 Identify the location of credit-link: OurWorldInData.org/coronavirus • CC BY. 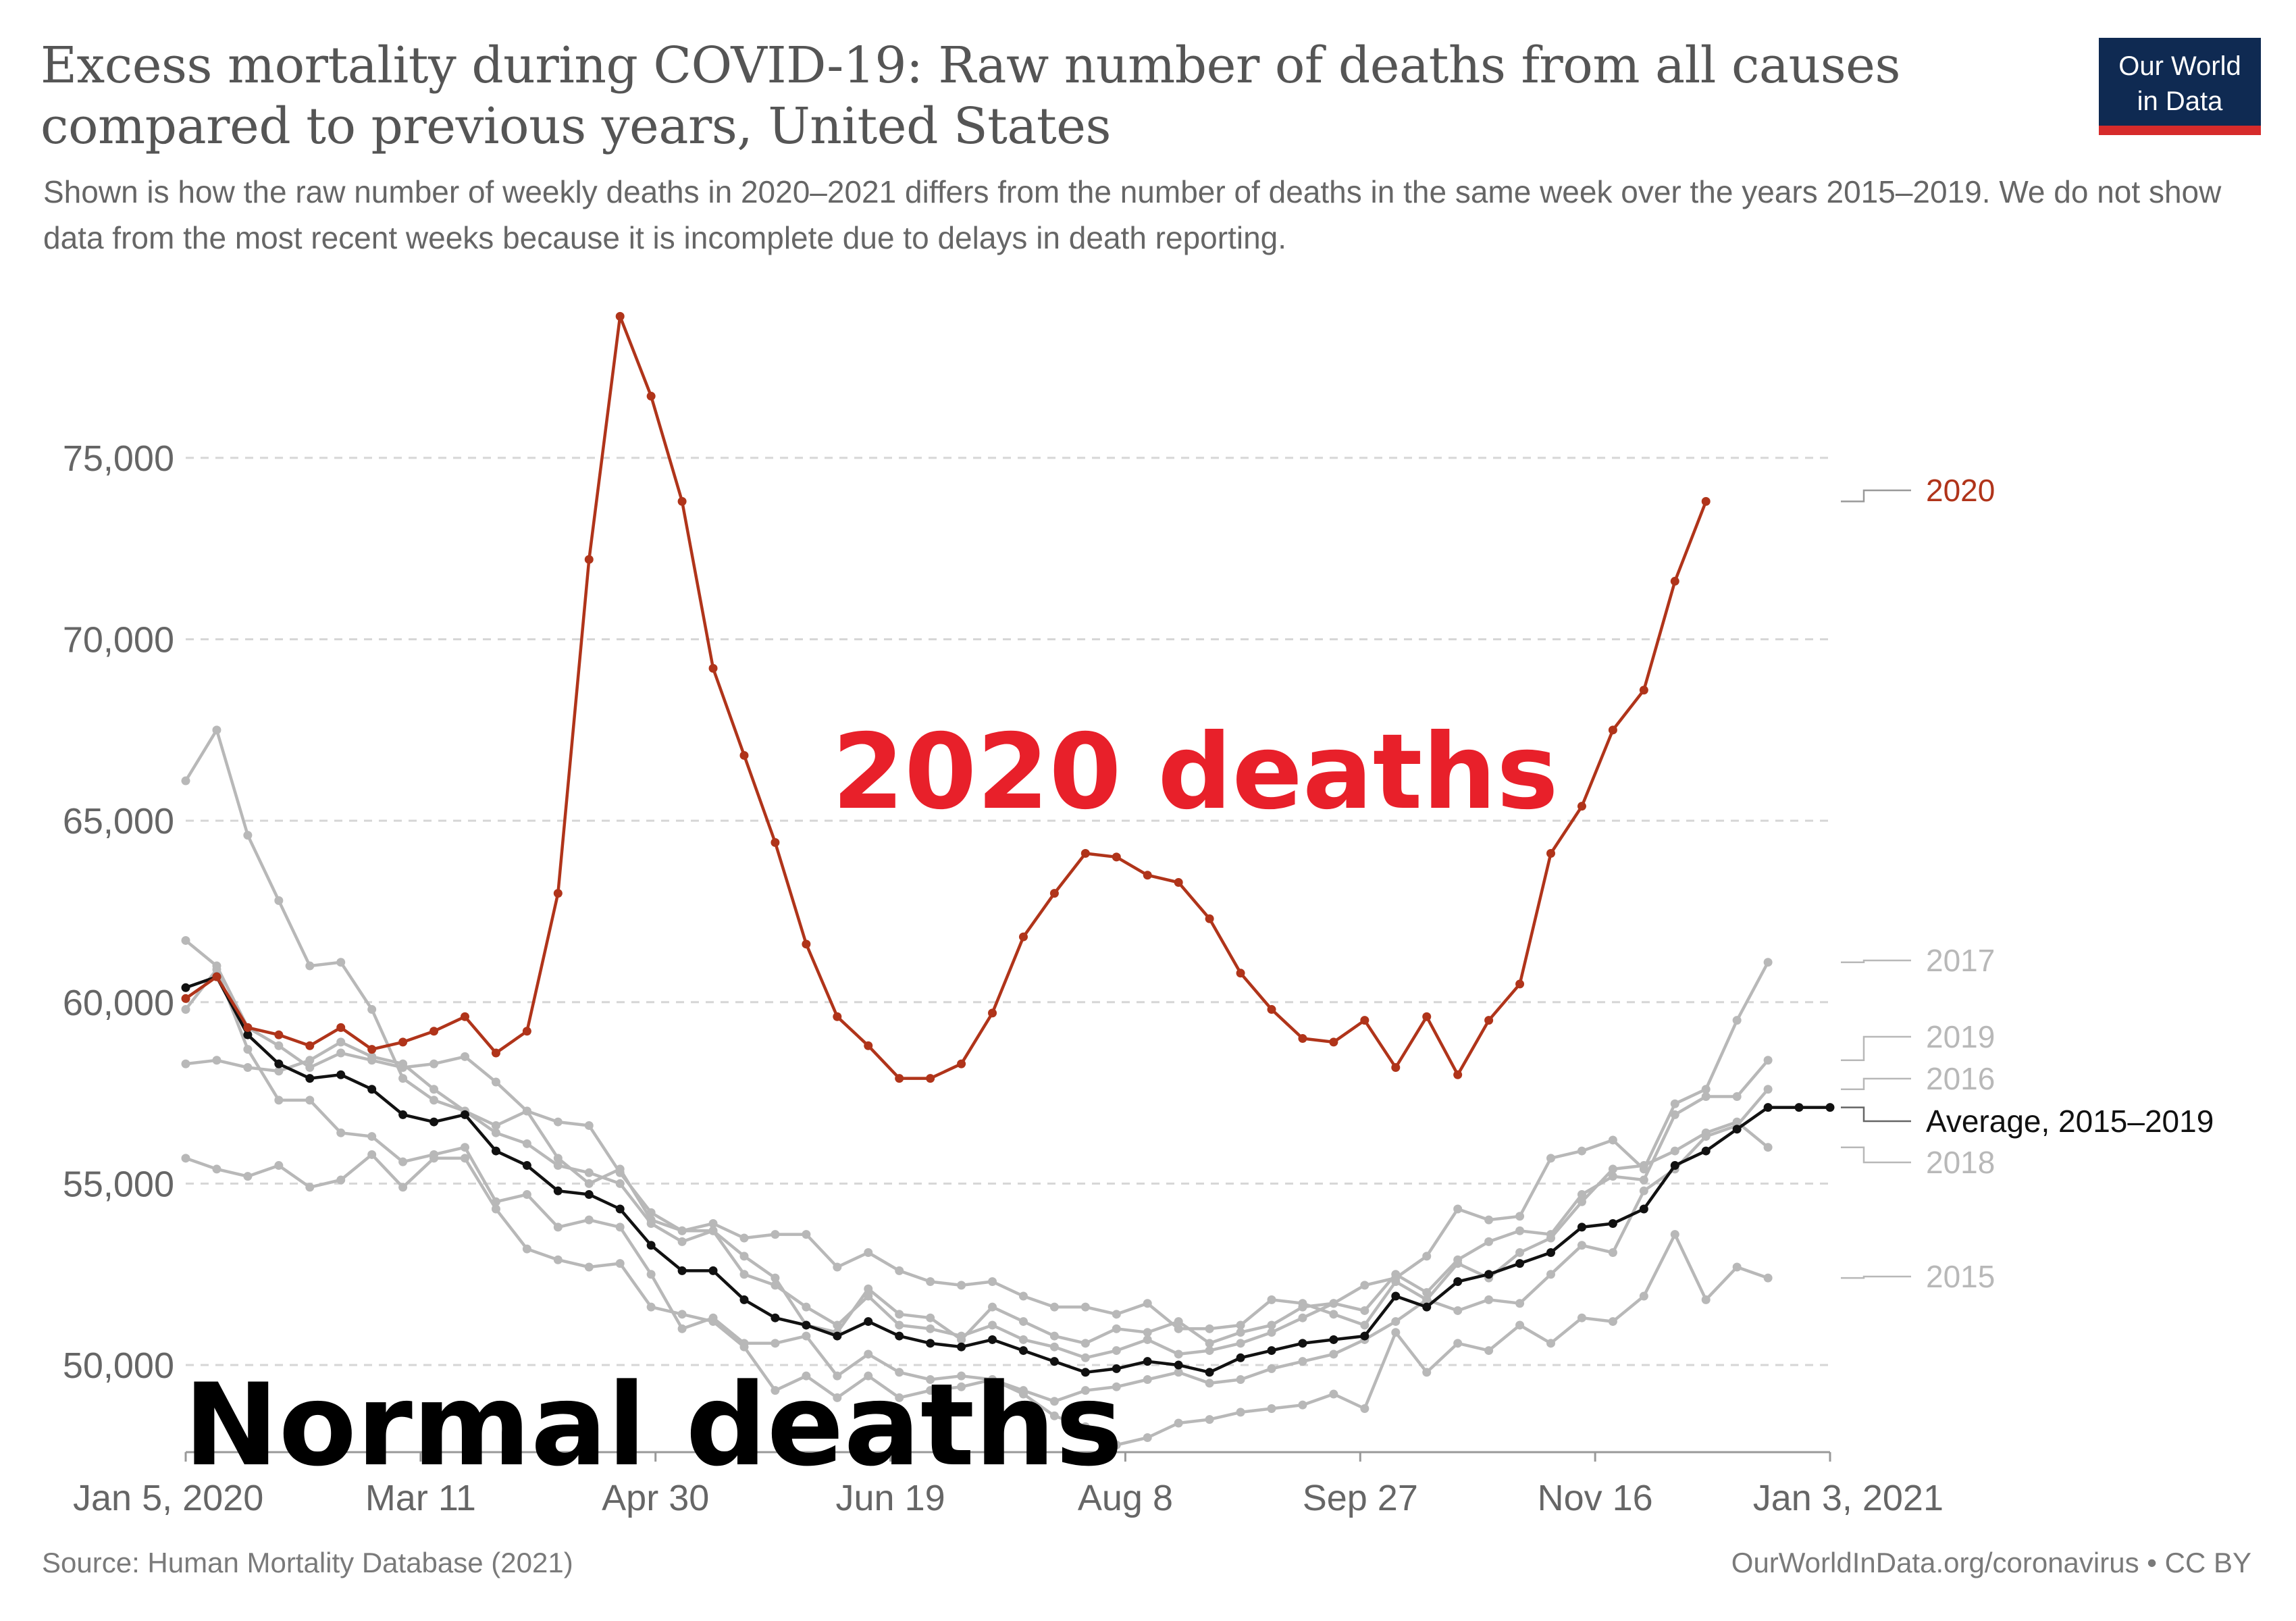
(1991, 1562).